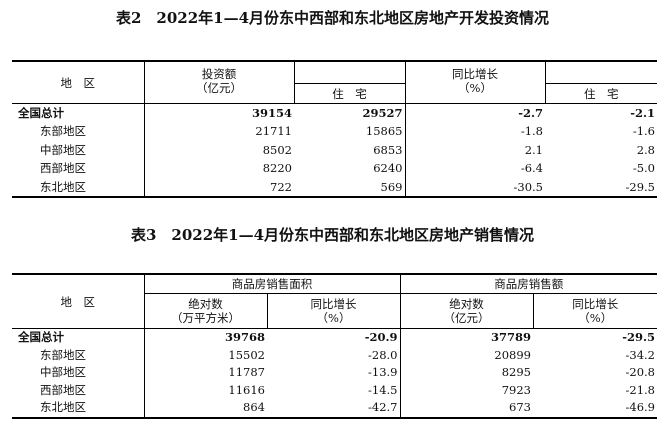 This screenshot has width=665, height=432. I want to click on table-row: 东部地区 21711 15865 -1.8 -1.6, so click(334, 131).